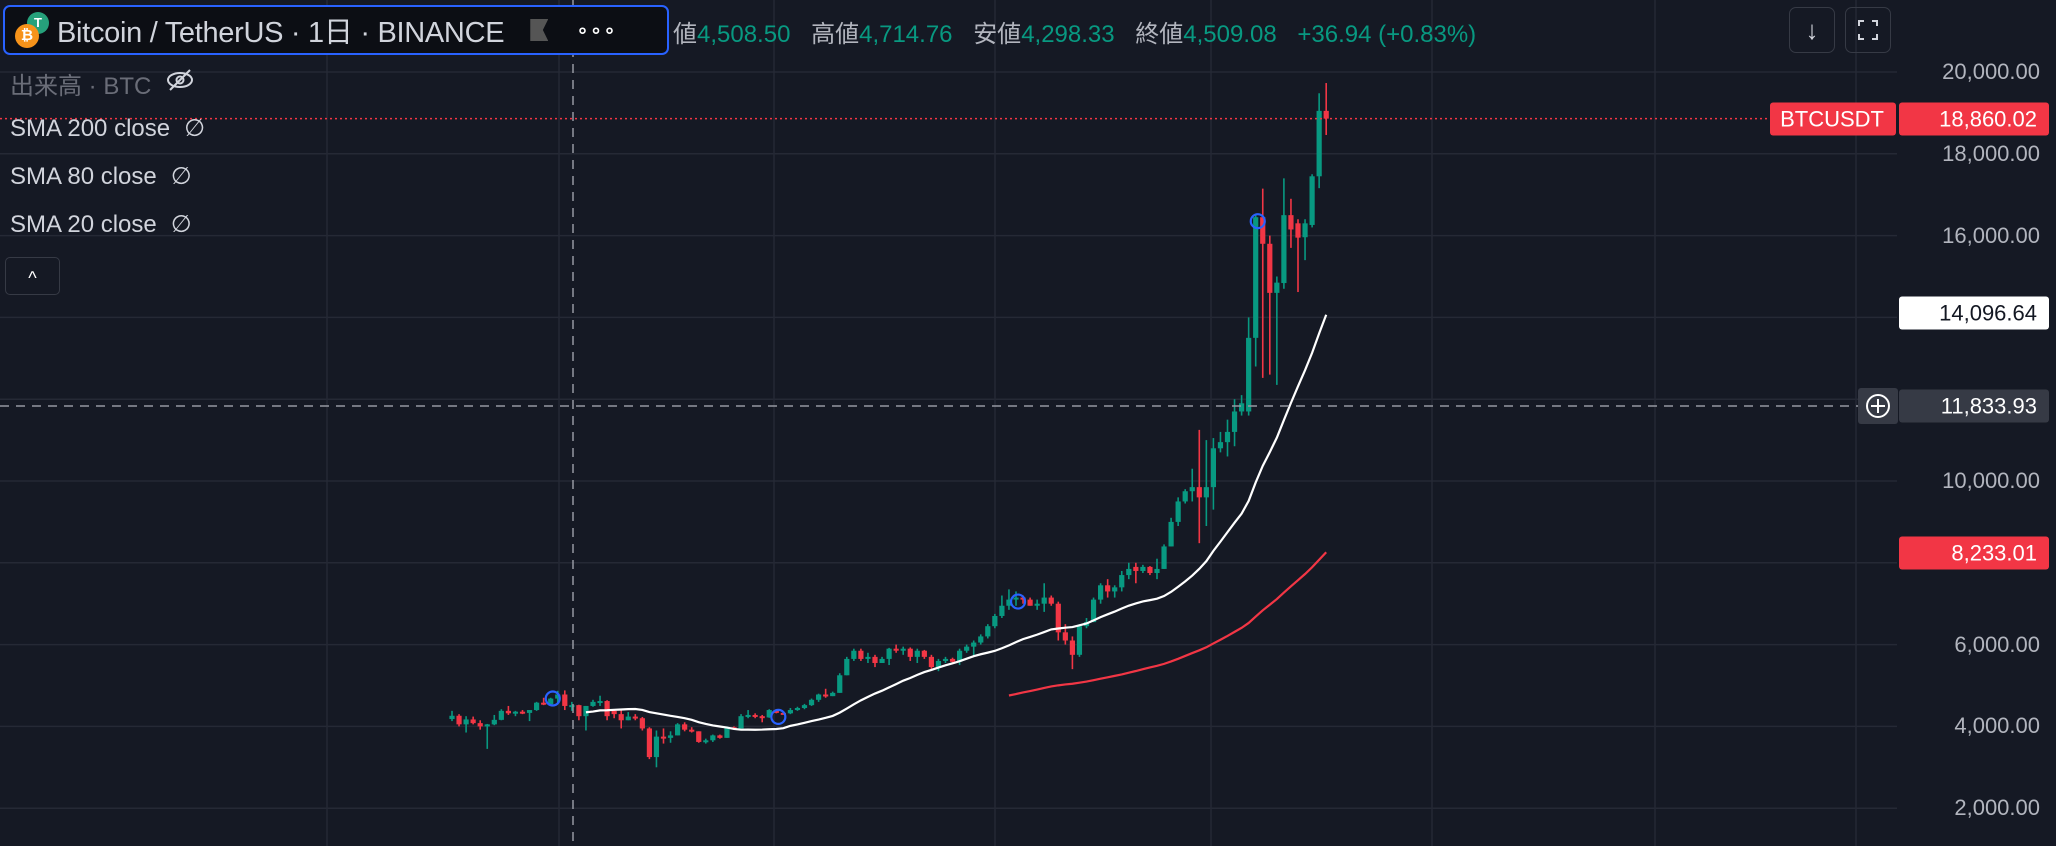 This screenshot has height=846, width=2056. I want to click on symbol-price-label: BTCUSDT, so click(1833, 119).